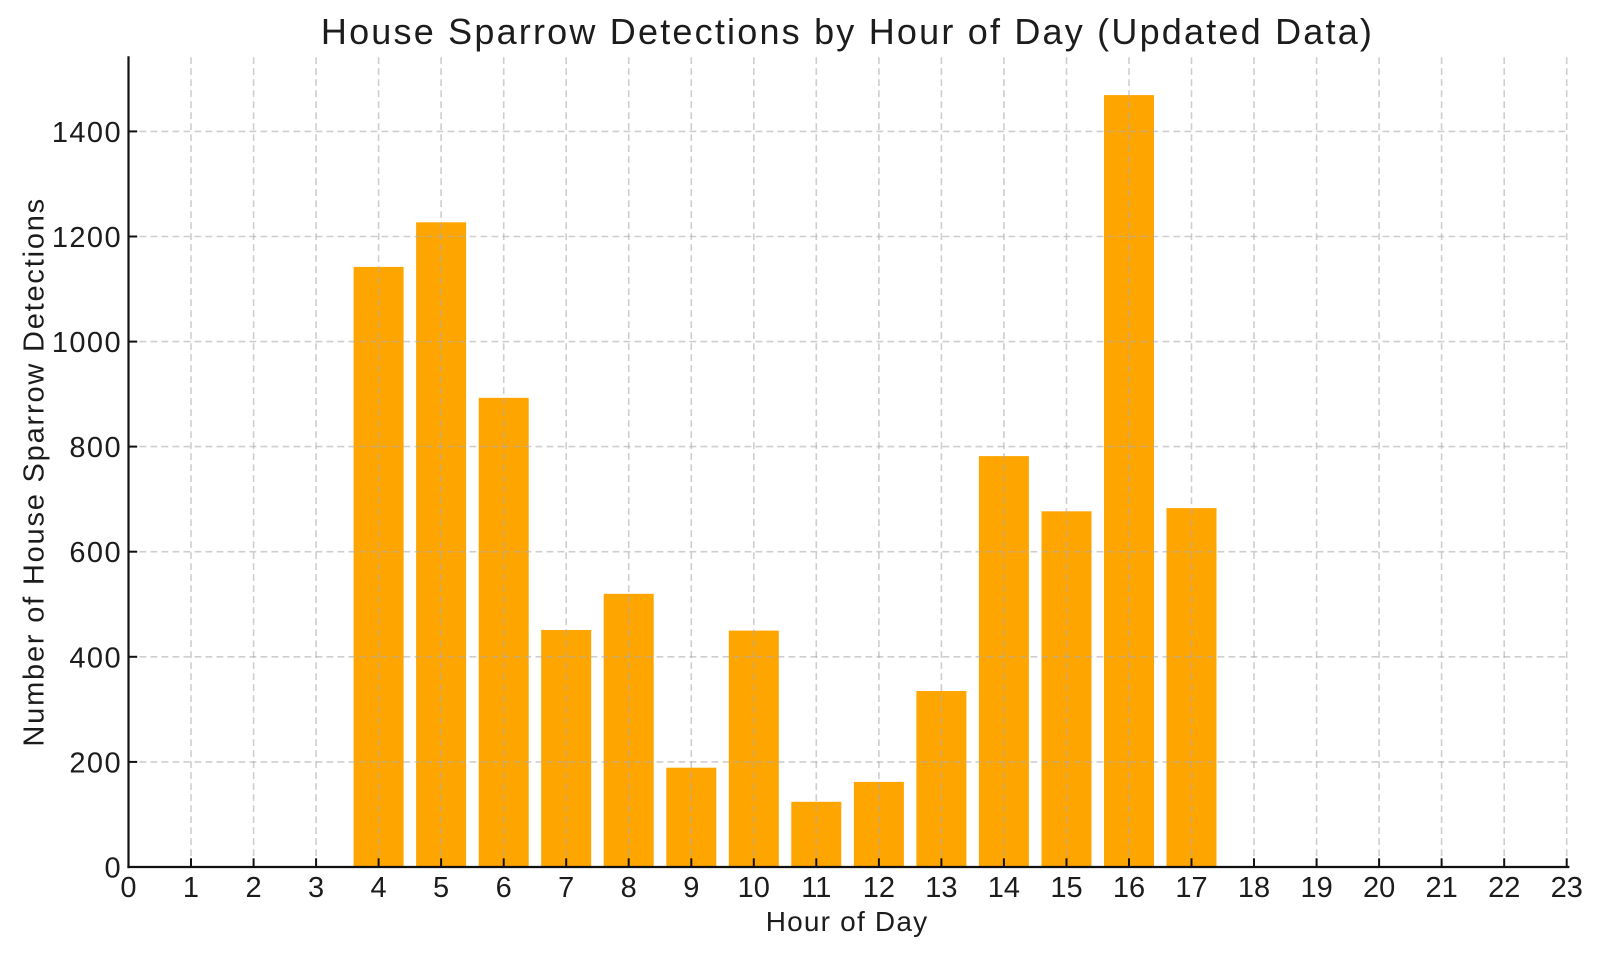  Describe the element at coordinates (1316, 888) in the screenshot. I see `svg-text: 19` at that location.